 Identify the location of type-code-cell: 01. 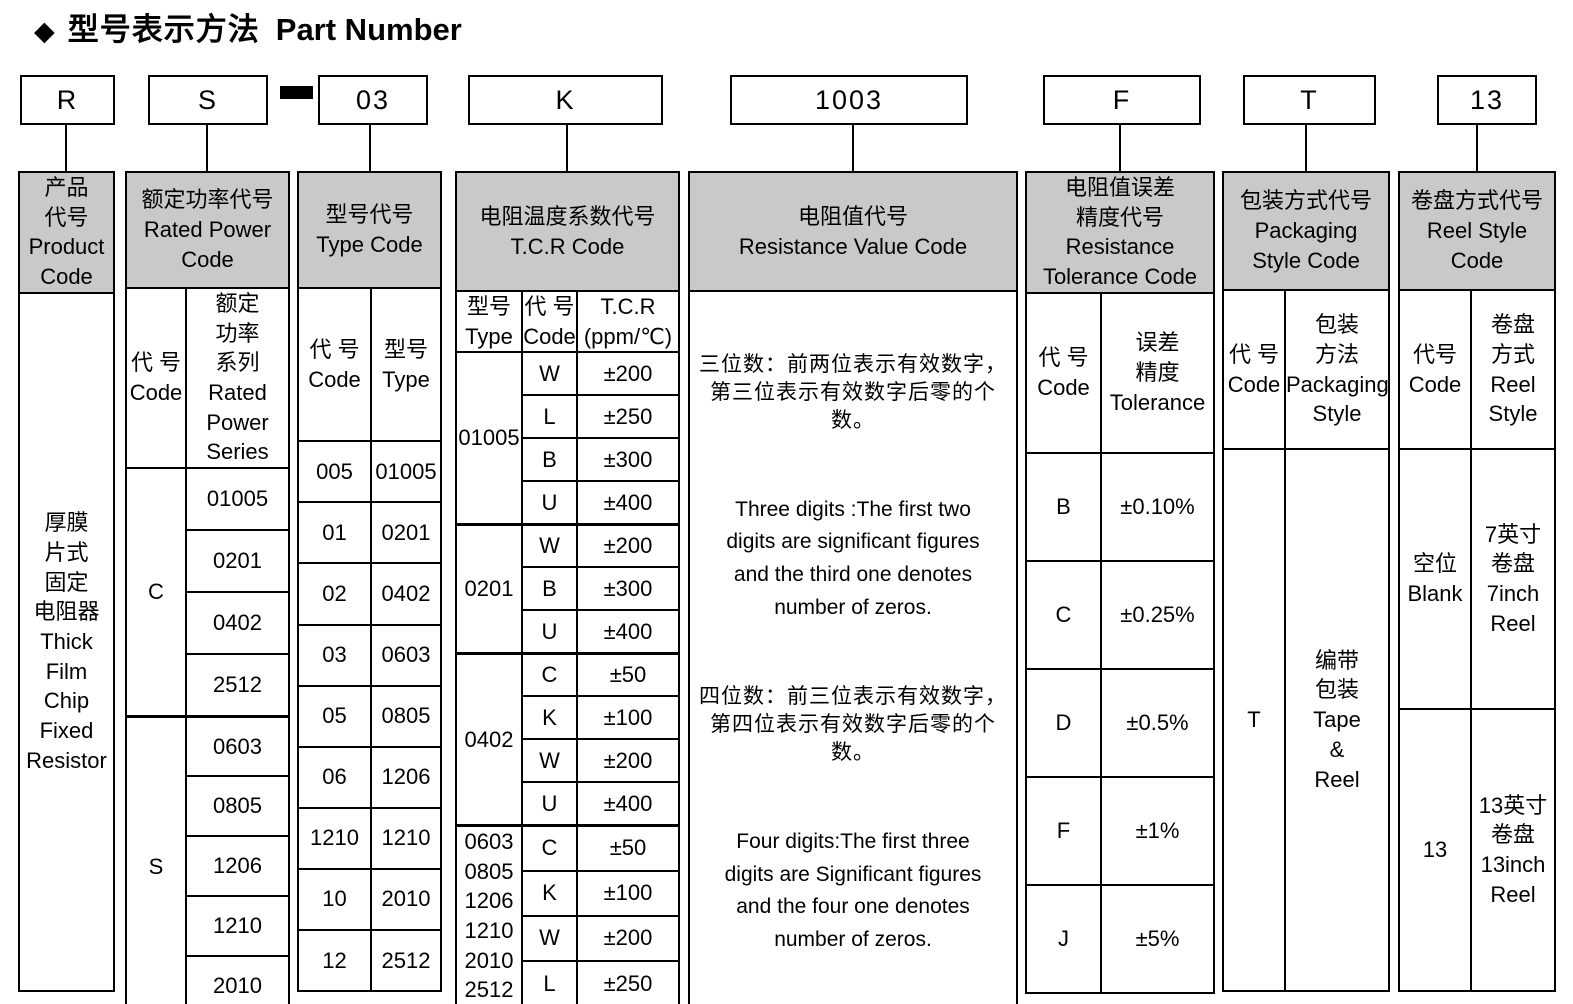
(334, 533).